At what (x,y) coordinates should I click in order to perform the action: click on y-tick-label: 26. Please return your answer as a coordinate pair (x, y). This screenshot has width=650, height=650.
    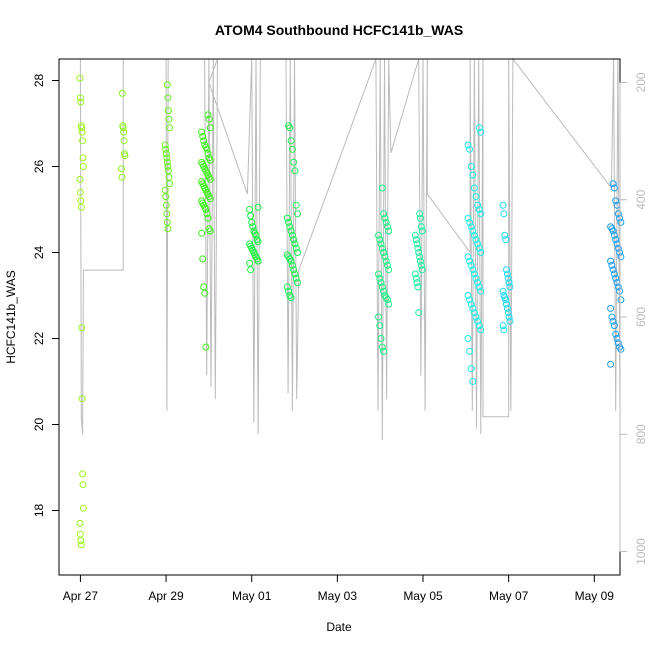
    Looking at the image, I should click on (39, 167).